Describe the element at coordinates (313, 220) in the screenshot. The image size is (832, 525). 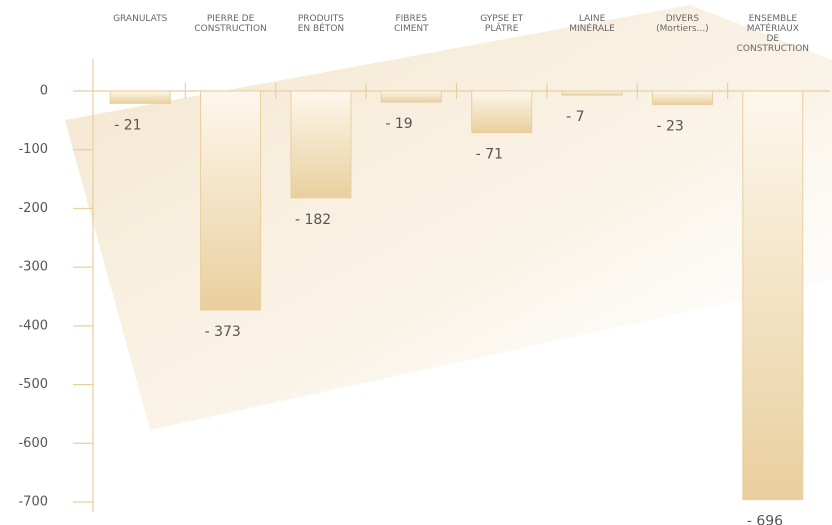
I see `value-label: - 182` at that location.